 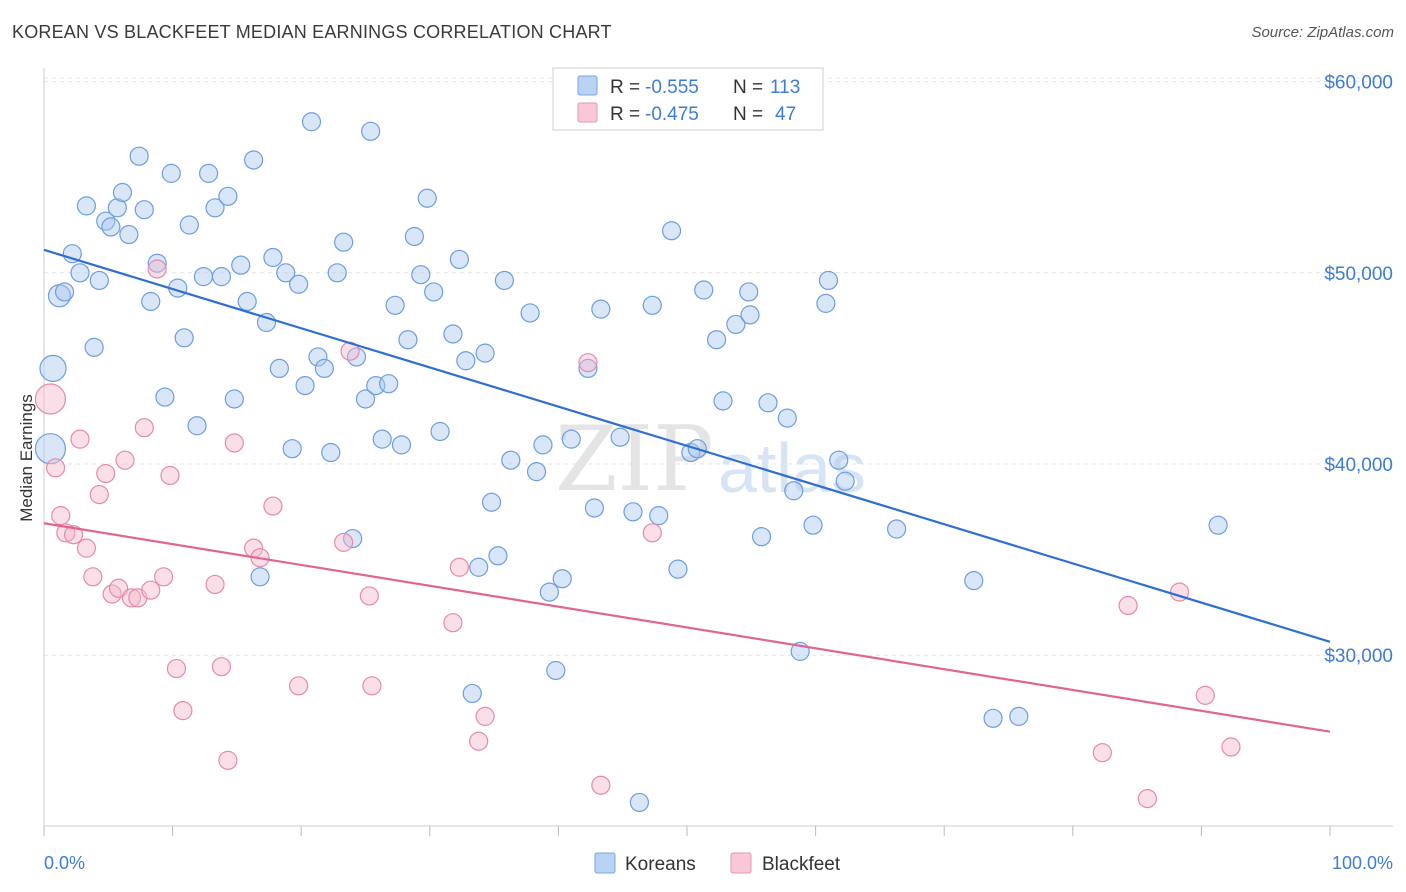 I want to click on series-legend: Koreans Blackfeet, so click(x=717, y=863).